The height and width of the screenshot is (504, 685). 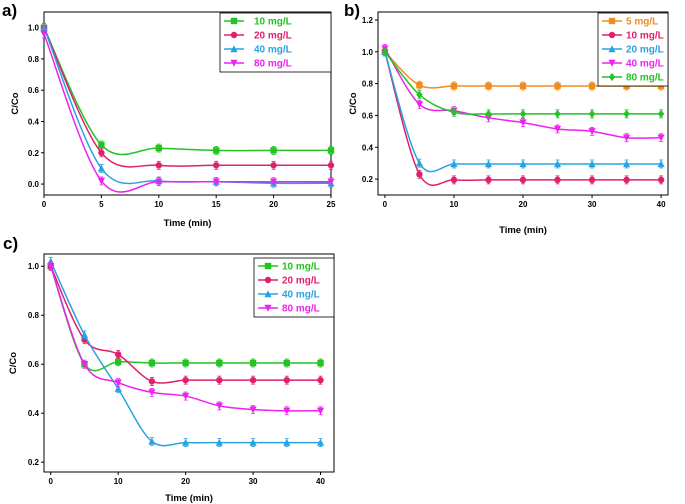 What do you see at coordinates (216, 204) in the screenshot?
I see `x-tick-label: 15` at bounding box center [216, 204].